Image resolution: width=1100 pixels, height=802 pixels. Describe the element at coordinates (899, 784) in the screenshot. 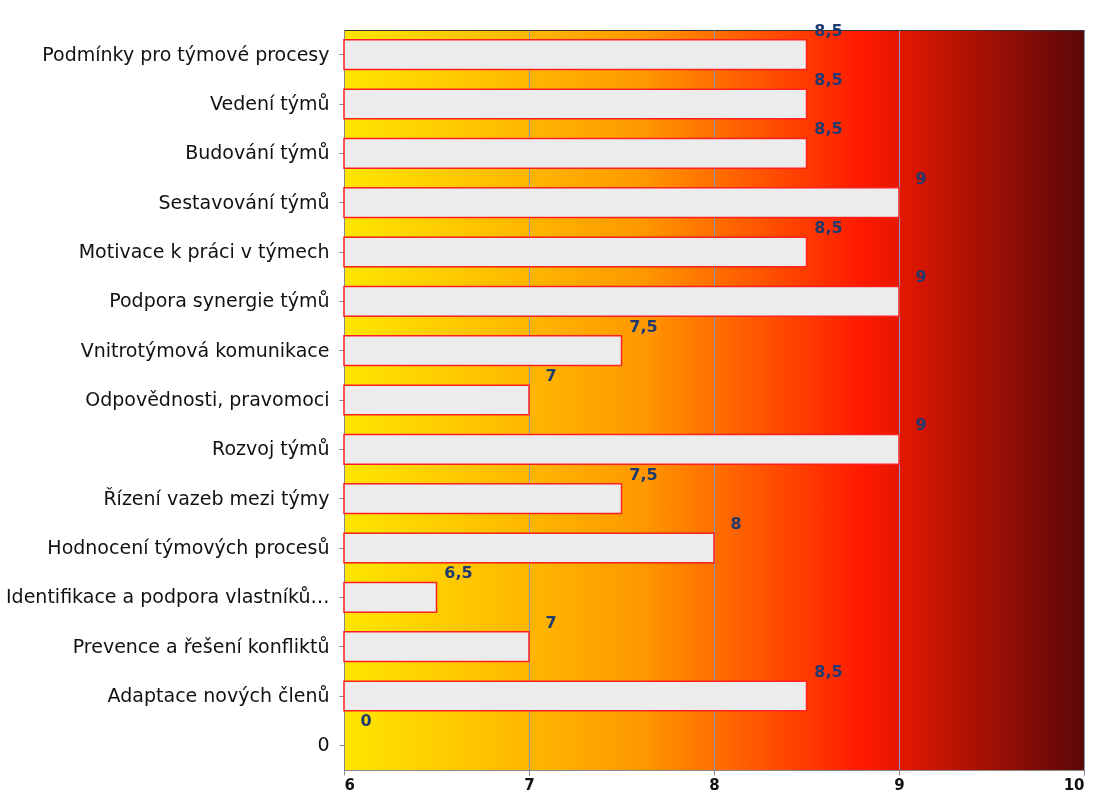

I see `x-tick-label: 9` at that location.